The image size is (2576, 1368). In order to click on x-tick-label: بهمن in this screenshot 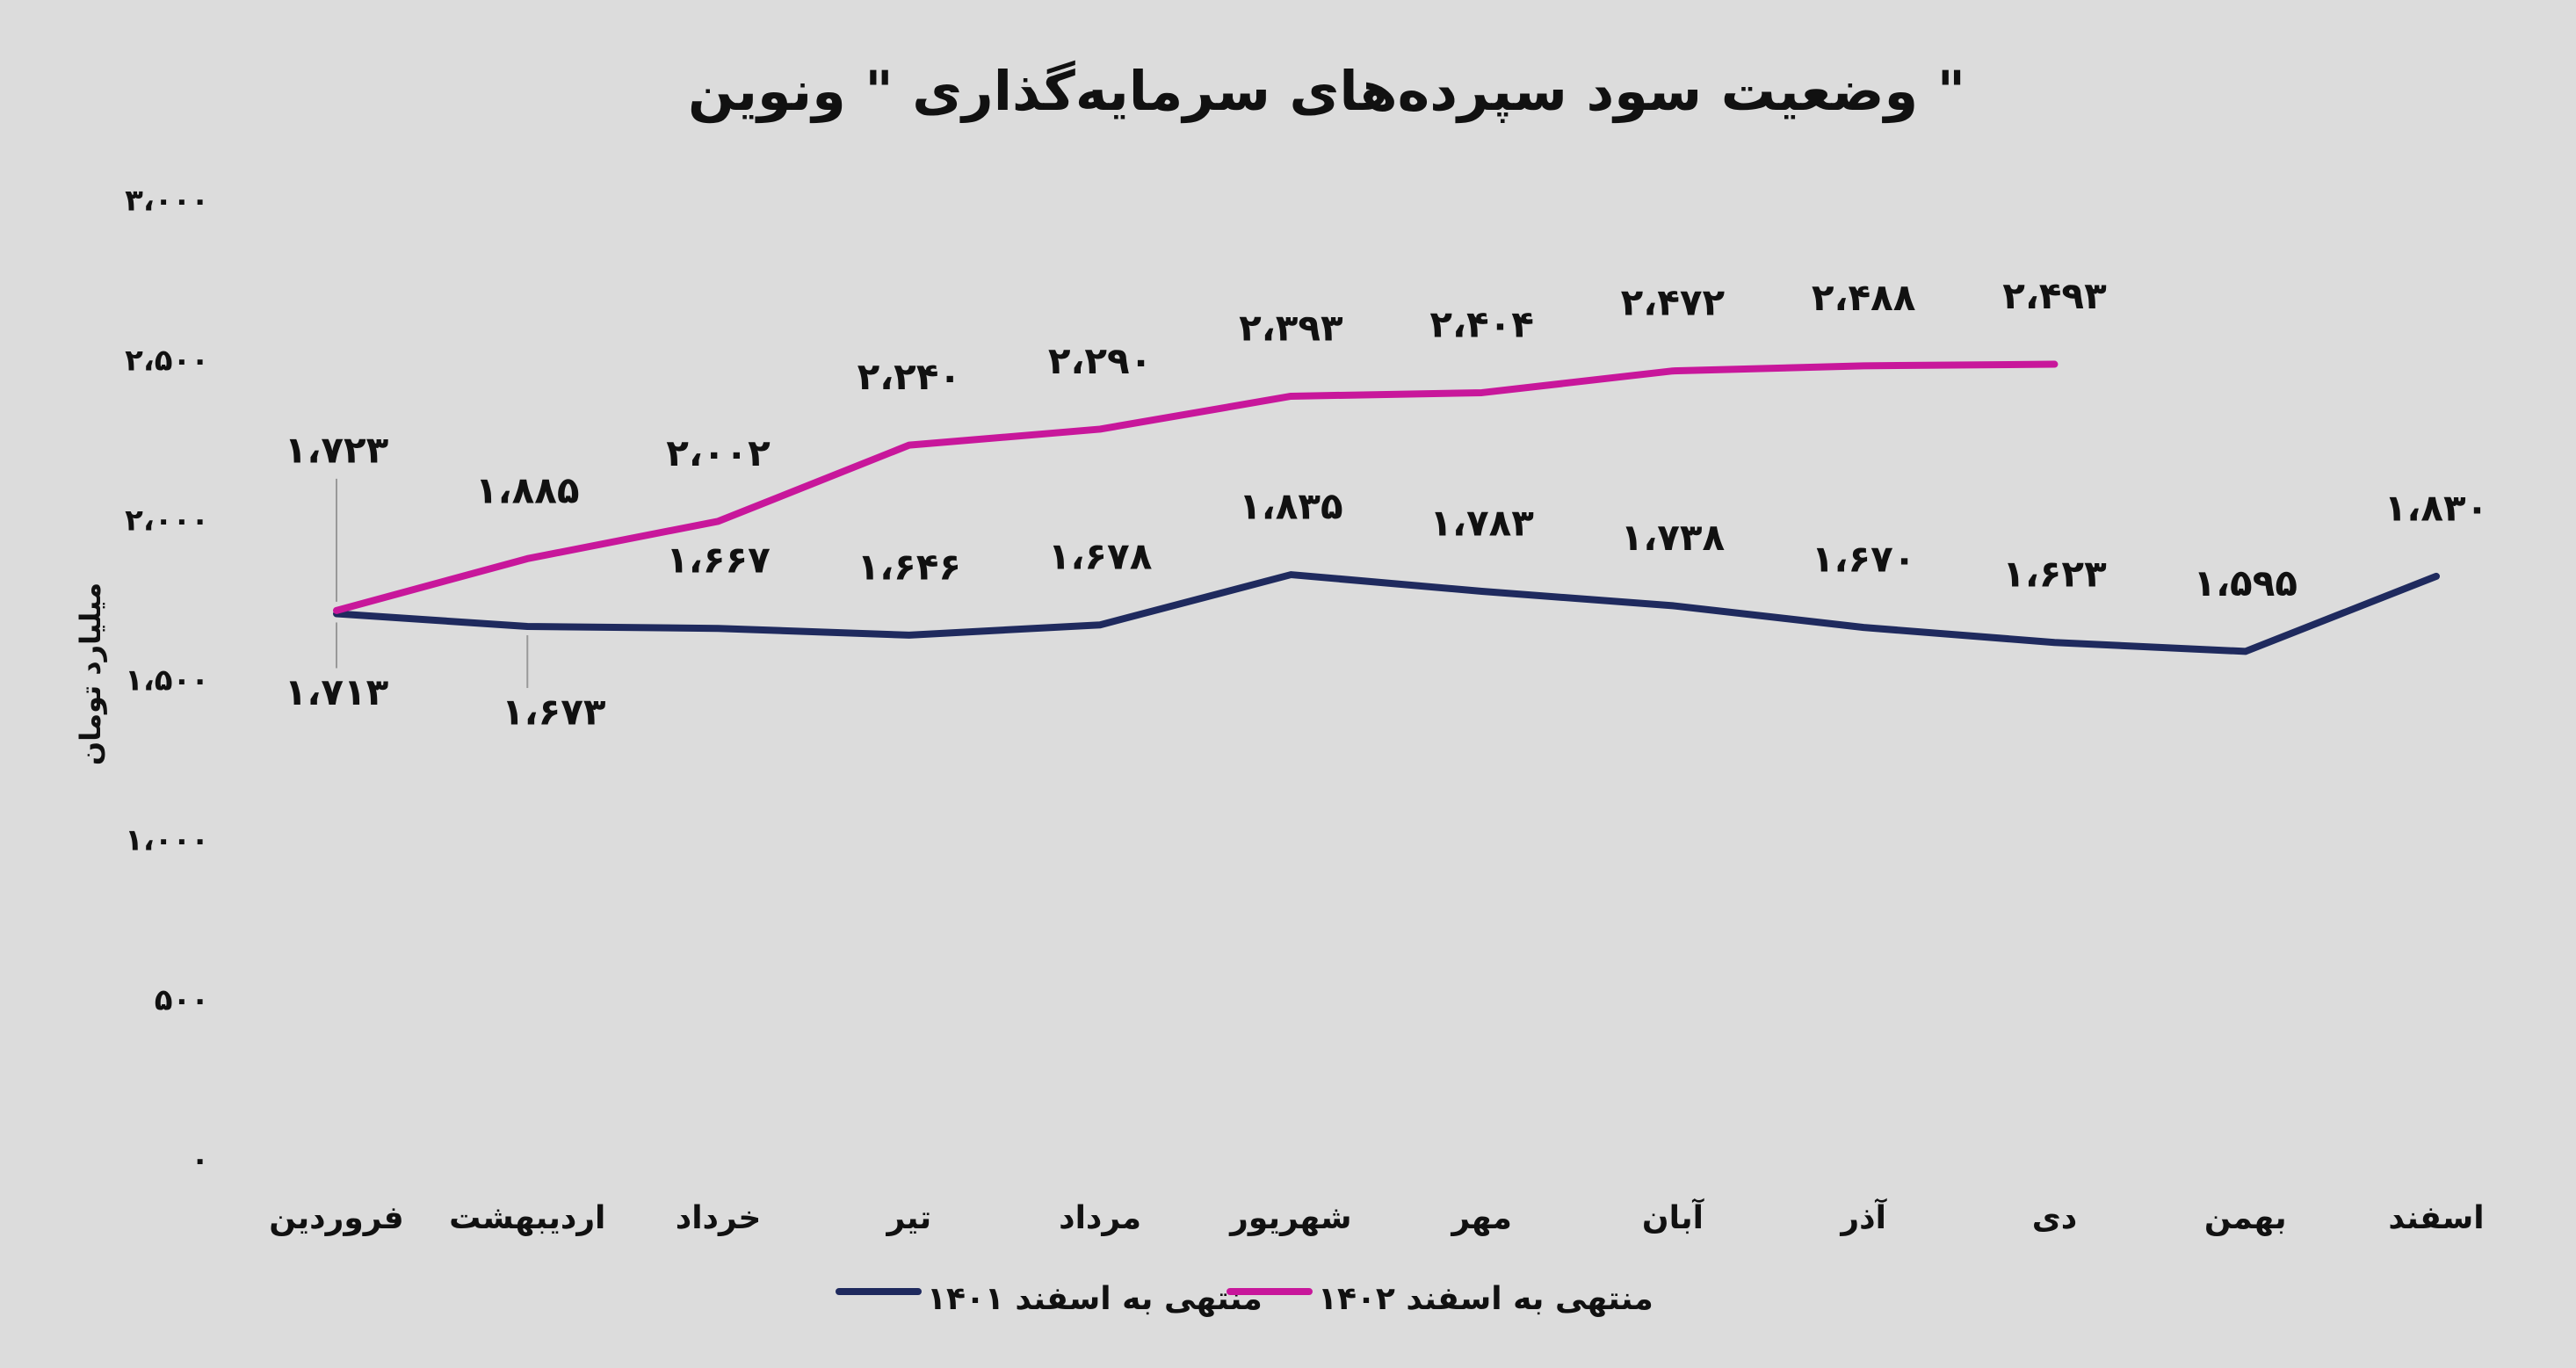, I will do `click(2245, 1218)`.